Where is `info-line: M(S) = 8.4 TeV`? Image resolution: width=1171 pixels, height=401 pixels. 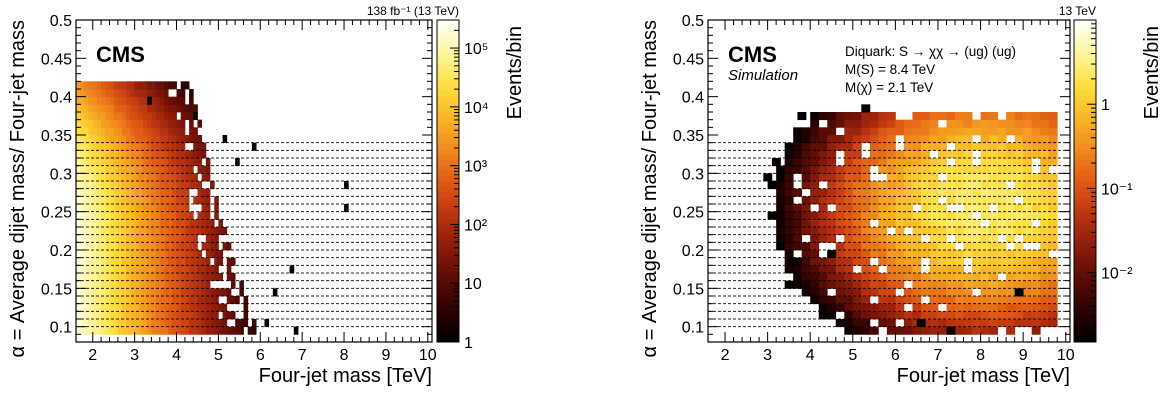
info-line: M(S) = 8.4 TeV is located at coordinates (890, 69).